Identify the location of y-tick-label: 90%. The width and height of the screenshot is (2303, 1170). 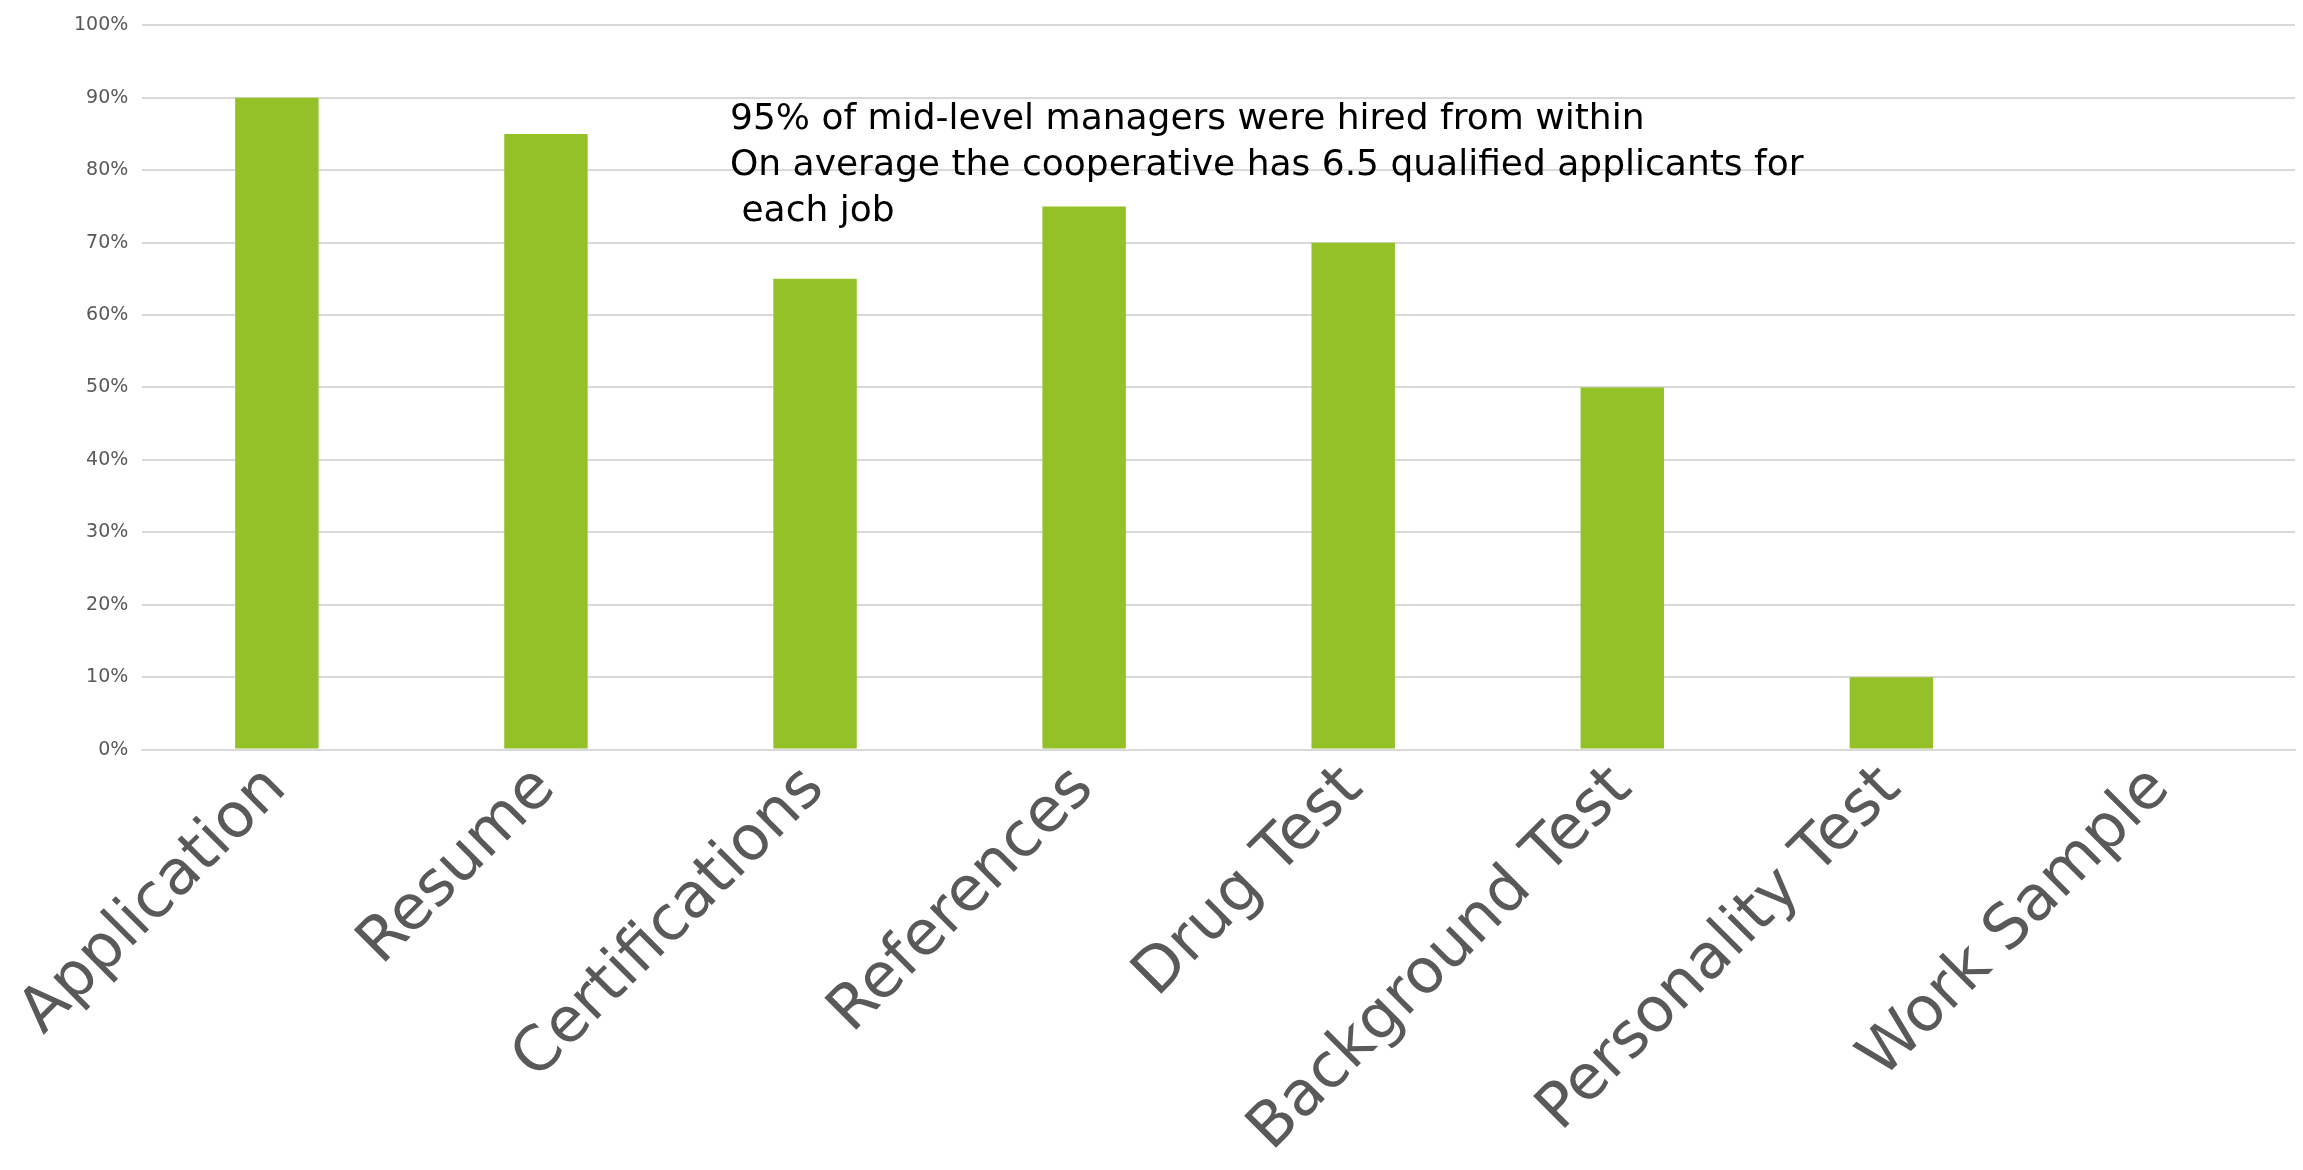
(107, 95).